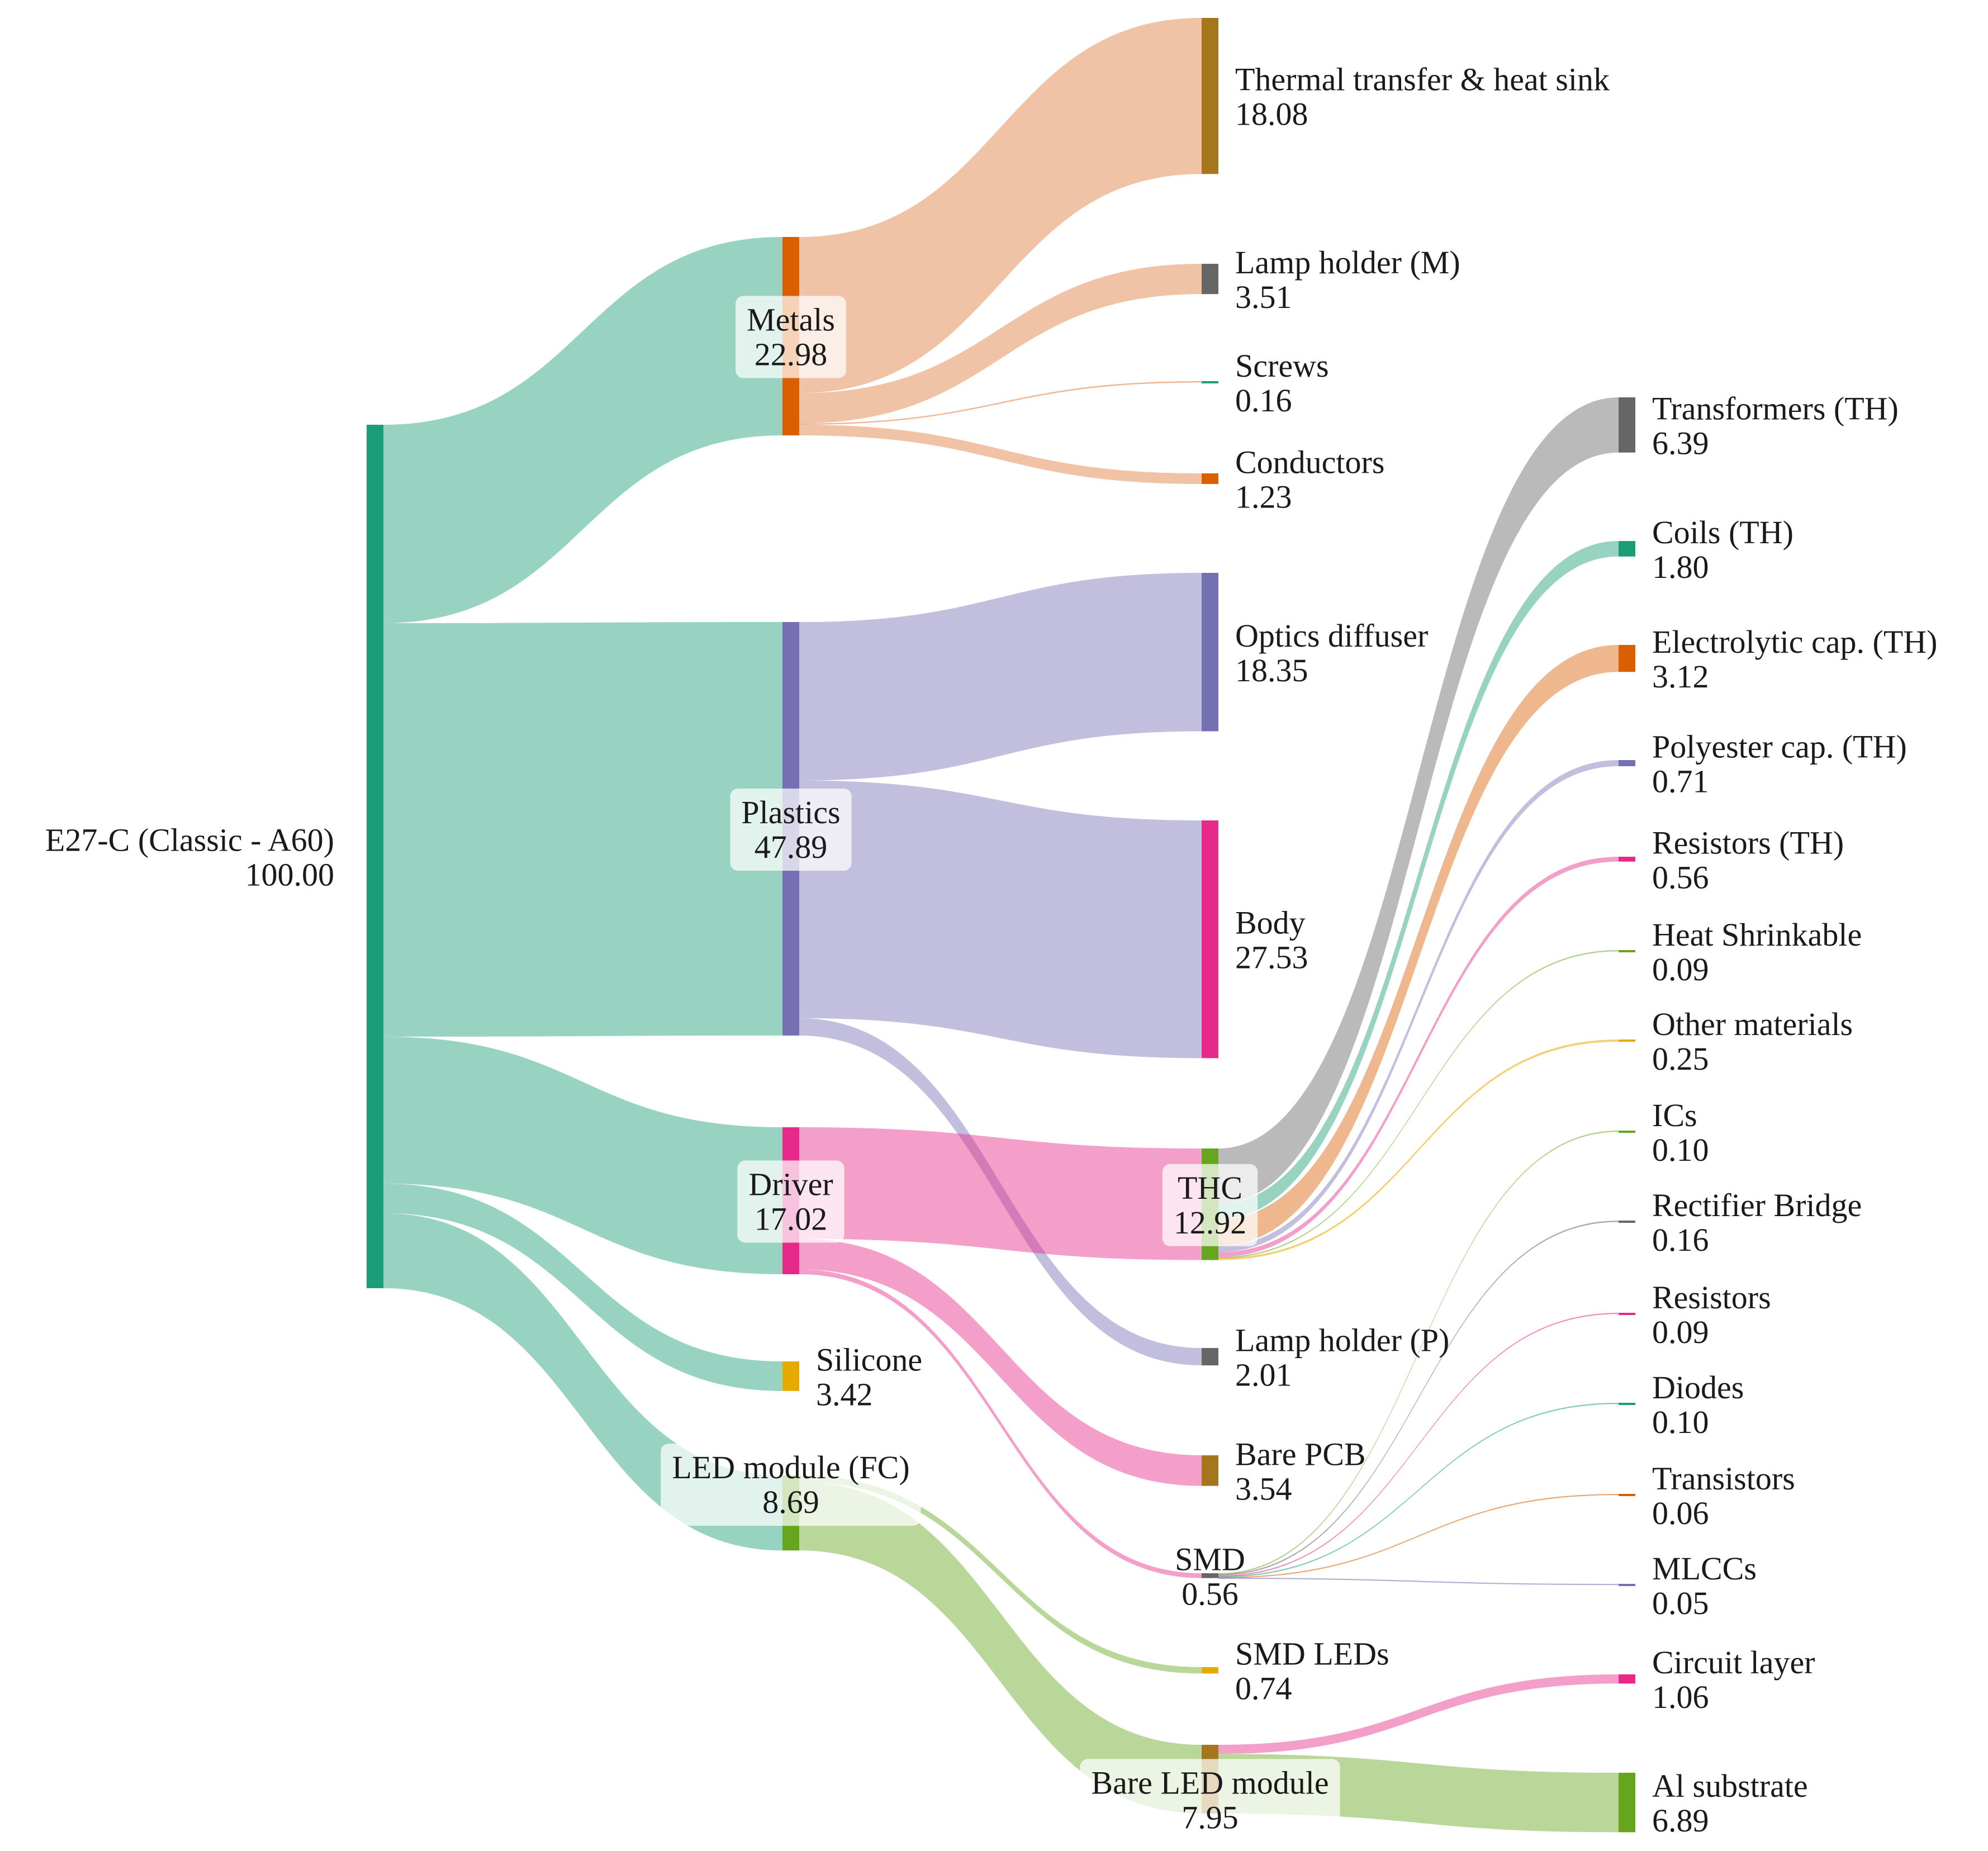 This screenshot has height=1851, width=1988. What do you see at coordinates (290, 875) in the screenshot?
I see `label-value: 100.00` at bounding box center [290, 875].